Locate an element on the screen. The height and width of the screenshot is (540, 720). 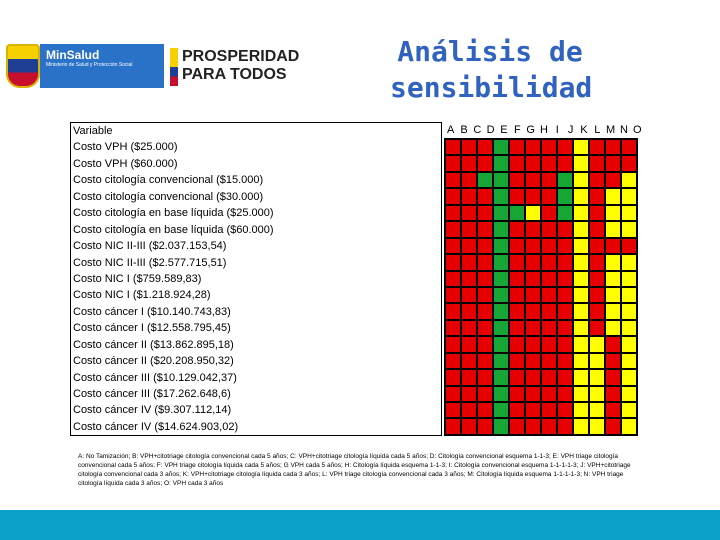
variable-row: Costo VPH ($25.000) is located at coordinates (125, 147).